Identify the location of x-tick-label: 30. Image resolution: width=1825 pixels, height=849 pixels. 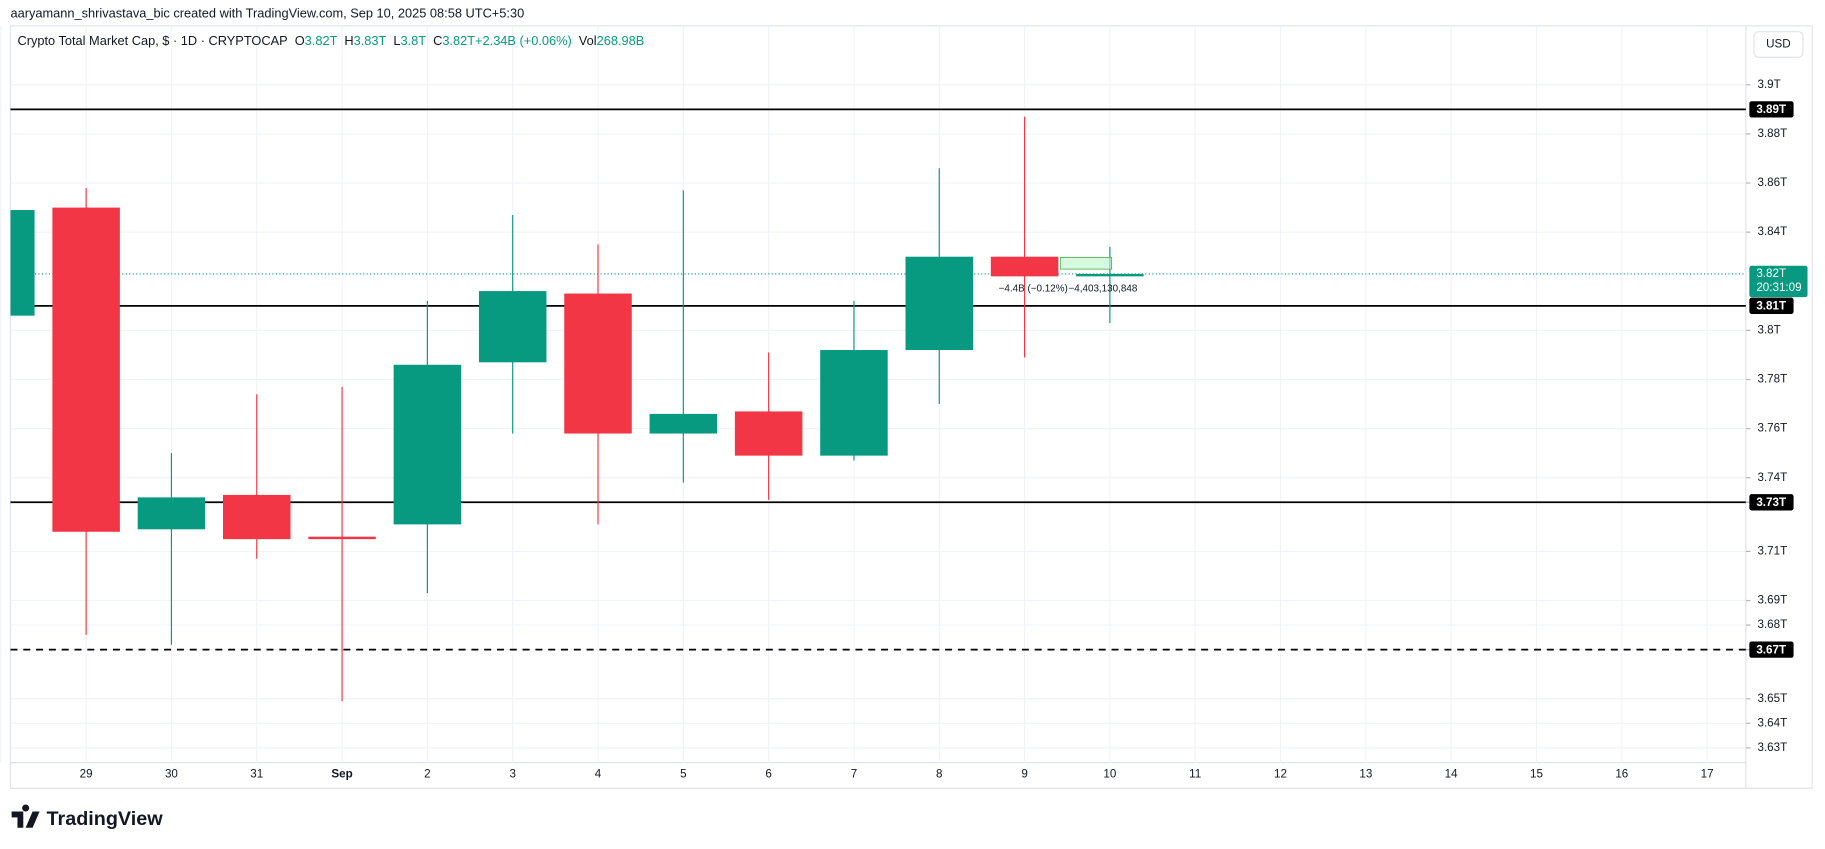
(171, 773).